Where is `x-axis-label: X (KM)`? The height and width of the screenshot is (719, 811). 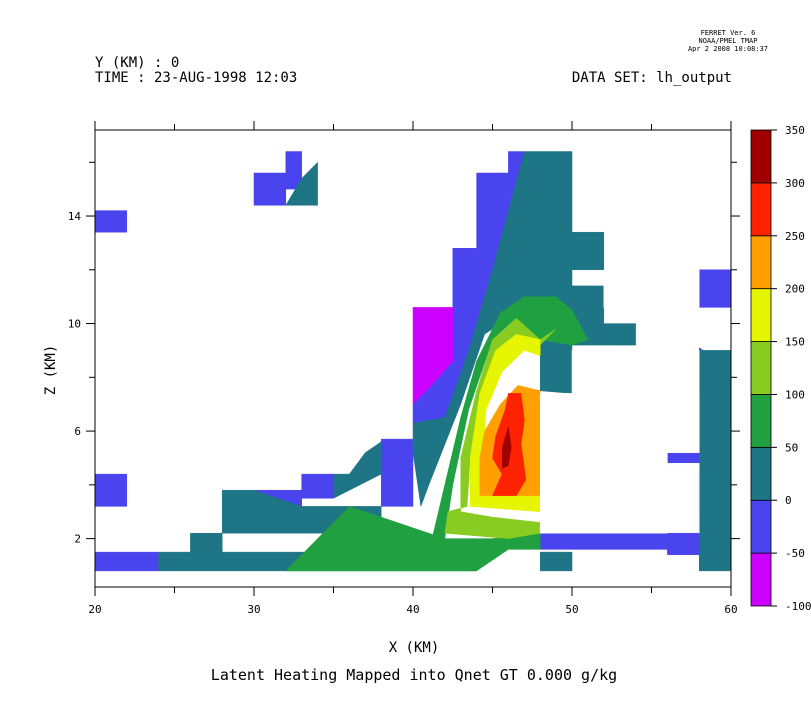 x-axis-label: X (KM) is located at coordinates (414, 648).